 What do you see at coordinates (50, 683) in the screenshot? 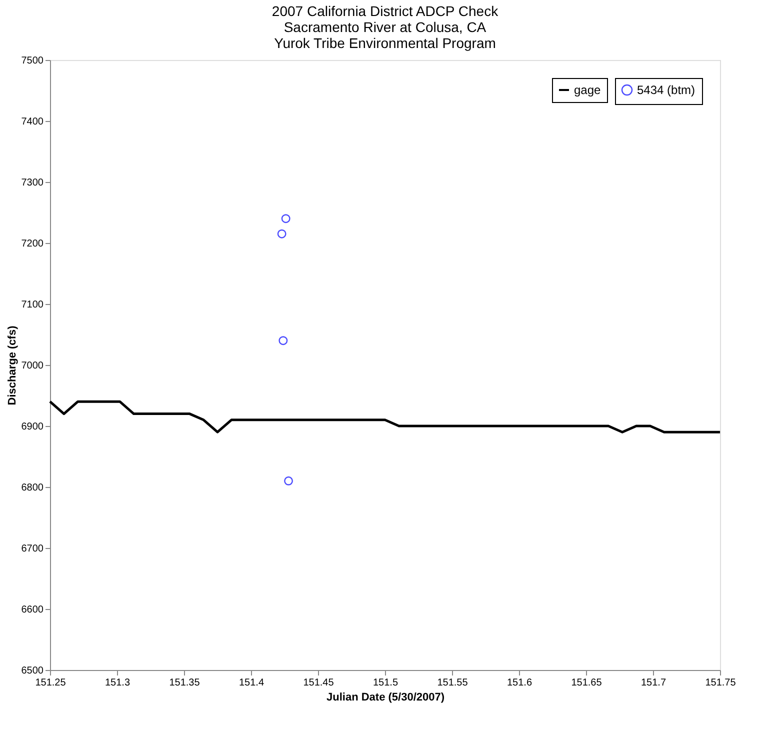
I see `x-tick-label: 151.25` at bounding box center [50, 683].